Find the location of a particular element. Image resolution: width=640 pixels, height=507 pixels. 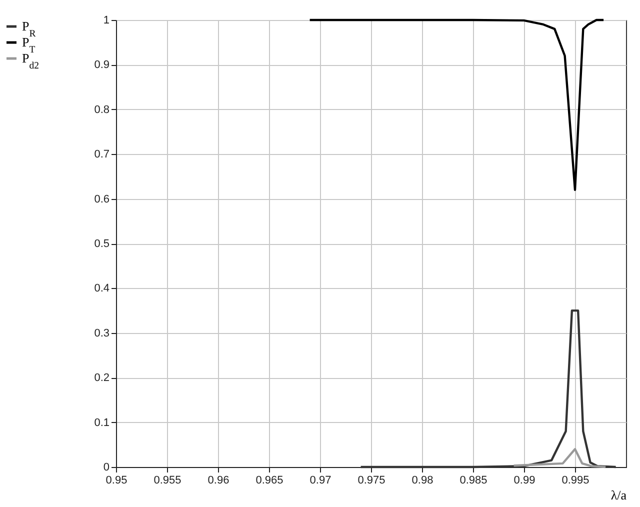

y-tick-label: 0 is located at coordinates (106, 468).